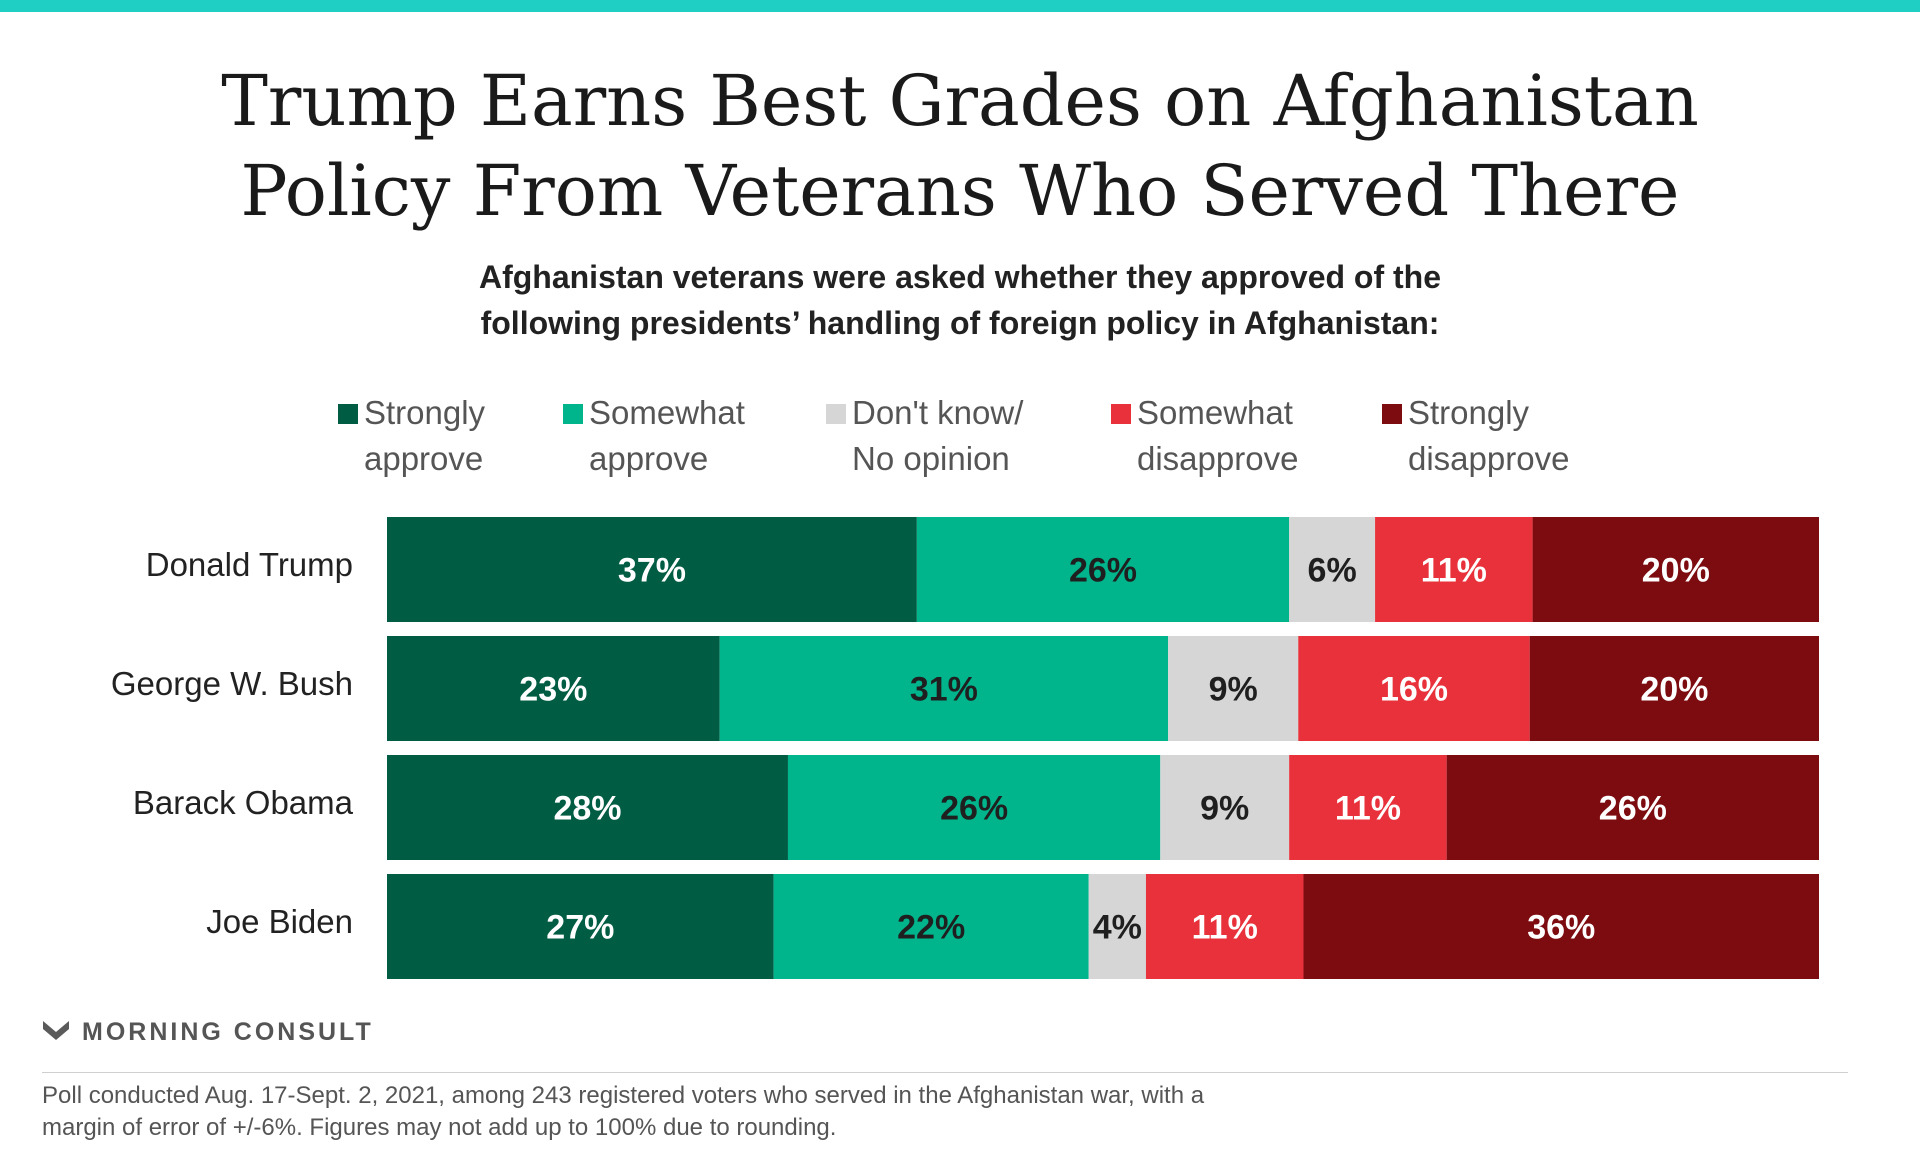  What do you see at coordinates (228, 1032) in the screenshot?
I see `brand-name: MORNING CONSULT` at bounding box center [228, 1032].